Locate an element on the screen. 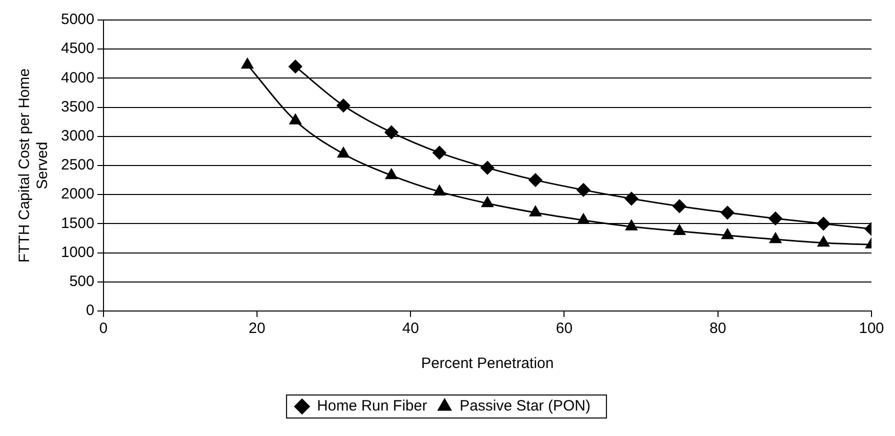 The height and width of the screenshot is (436, 895). y-tick-label: 2000 is located at coordinates (77, 194).